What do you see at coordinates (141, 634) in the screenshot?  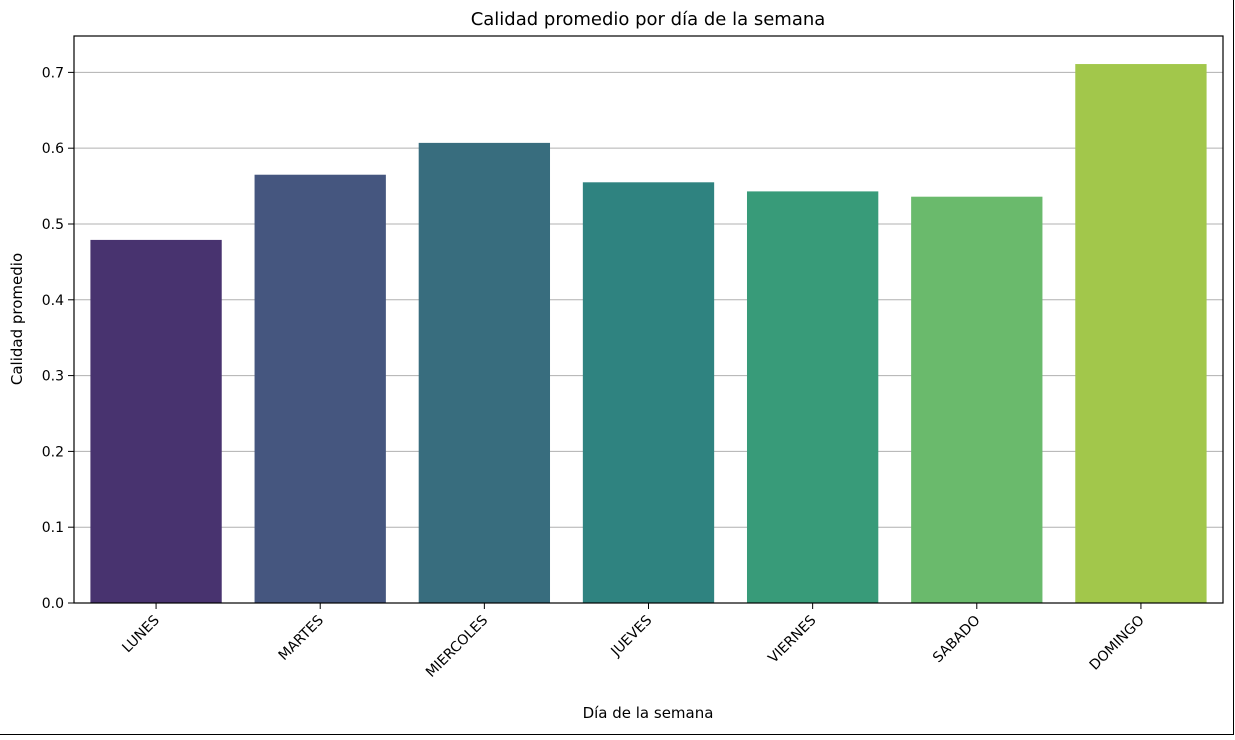 I see `x-tick-label: LUNES` at bounding box center [141, 634].